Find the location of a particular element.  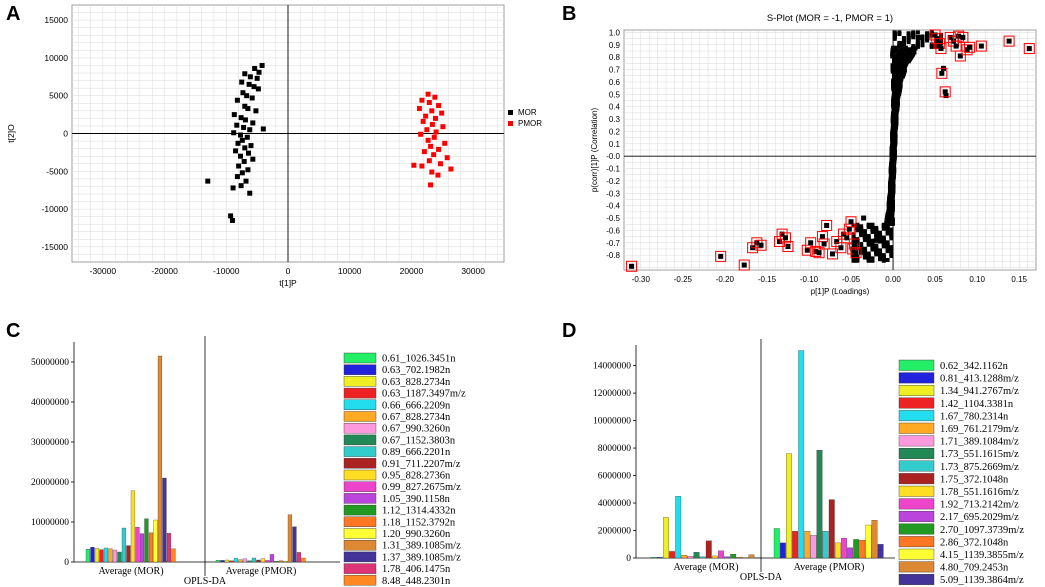

y-tick-label: 0.6 is located at coordinates (615, 82).